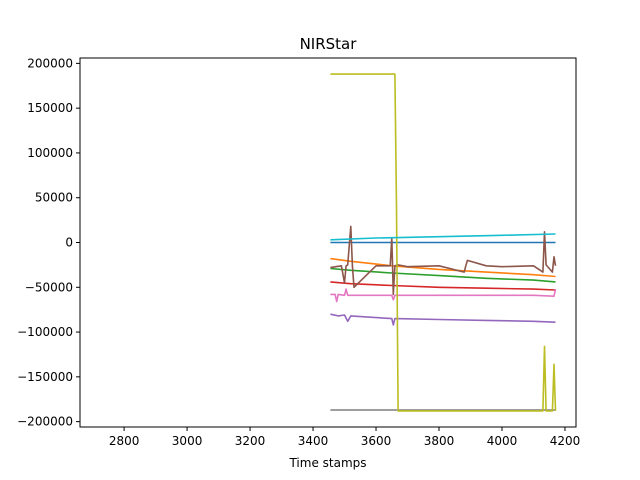 The image size is (640, 480). What do you see at coordinates (45, 377) in the screenshot?
I see `y-tick-label: −150000` at bounding box center [45, 377].